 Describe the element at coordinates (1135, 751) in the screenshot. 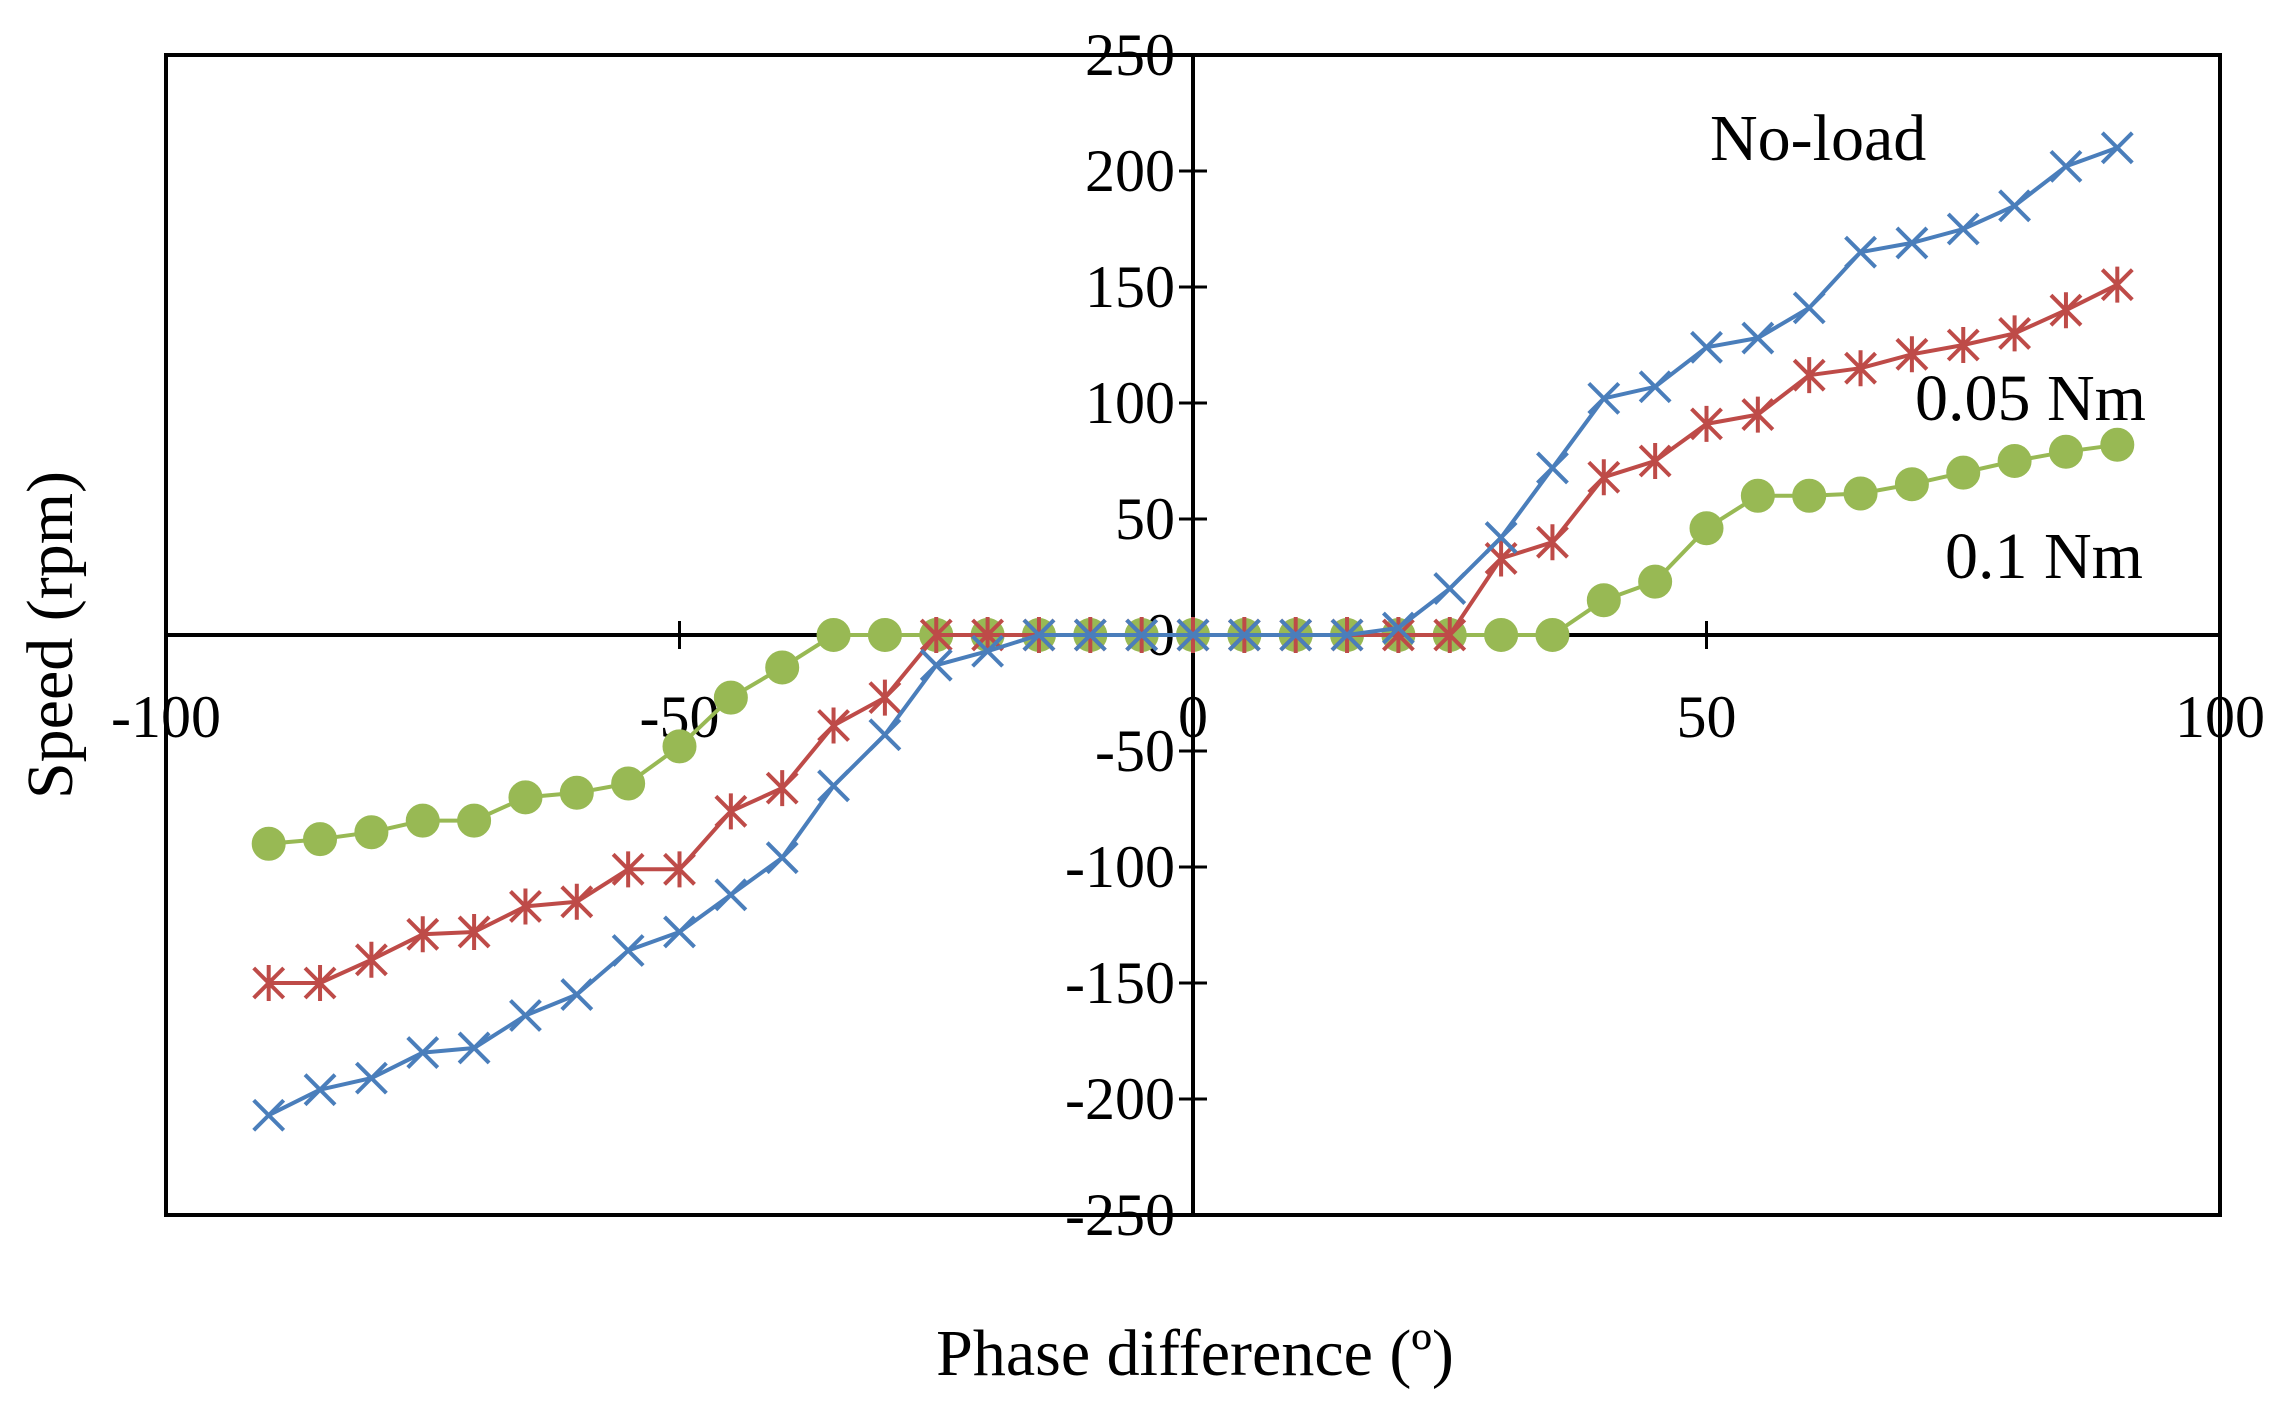

I see `y-tick-label: -50` at that location.